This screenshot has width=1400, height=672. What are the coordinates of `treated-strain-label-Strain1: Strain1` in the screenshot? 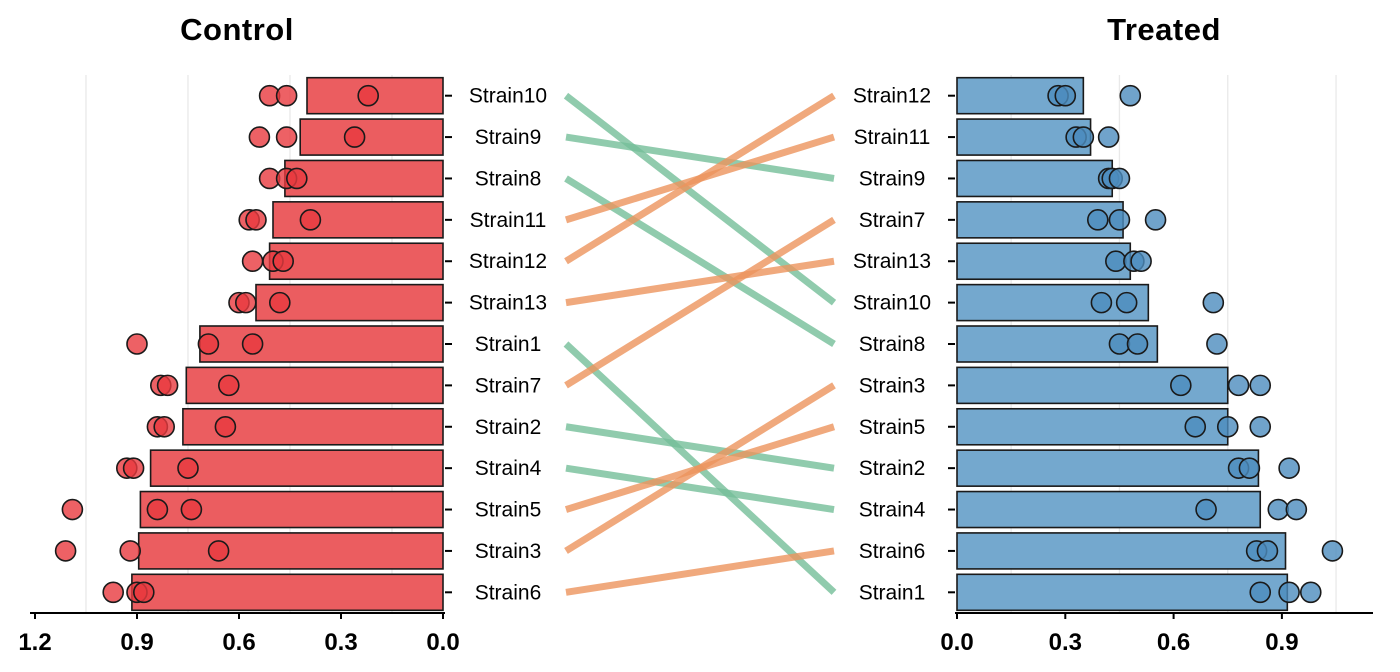 It's located at (892, 592).